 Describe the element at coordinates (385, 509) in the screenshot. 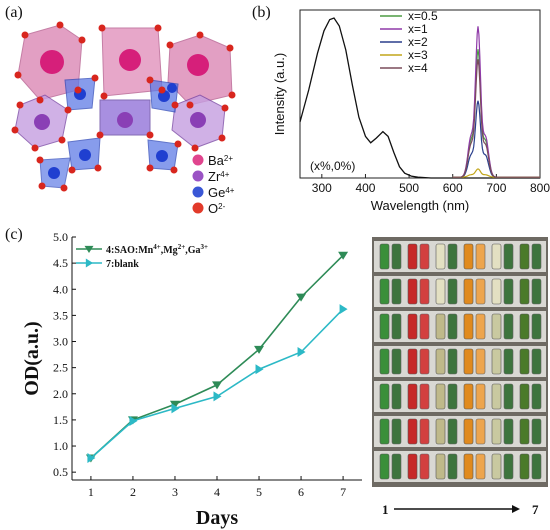

I see `photo-axis-start: 1` at that location.